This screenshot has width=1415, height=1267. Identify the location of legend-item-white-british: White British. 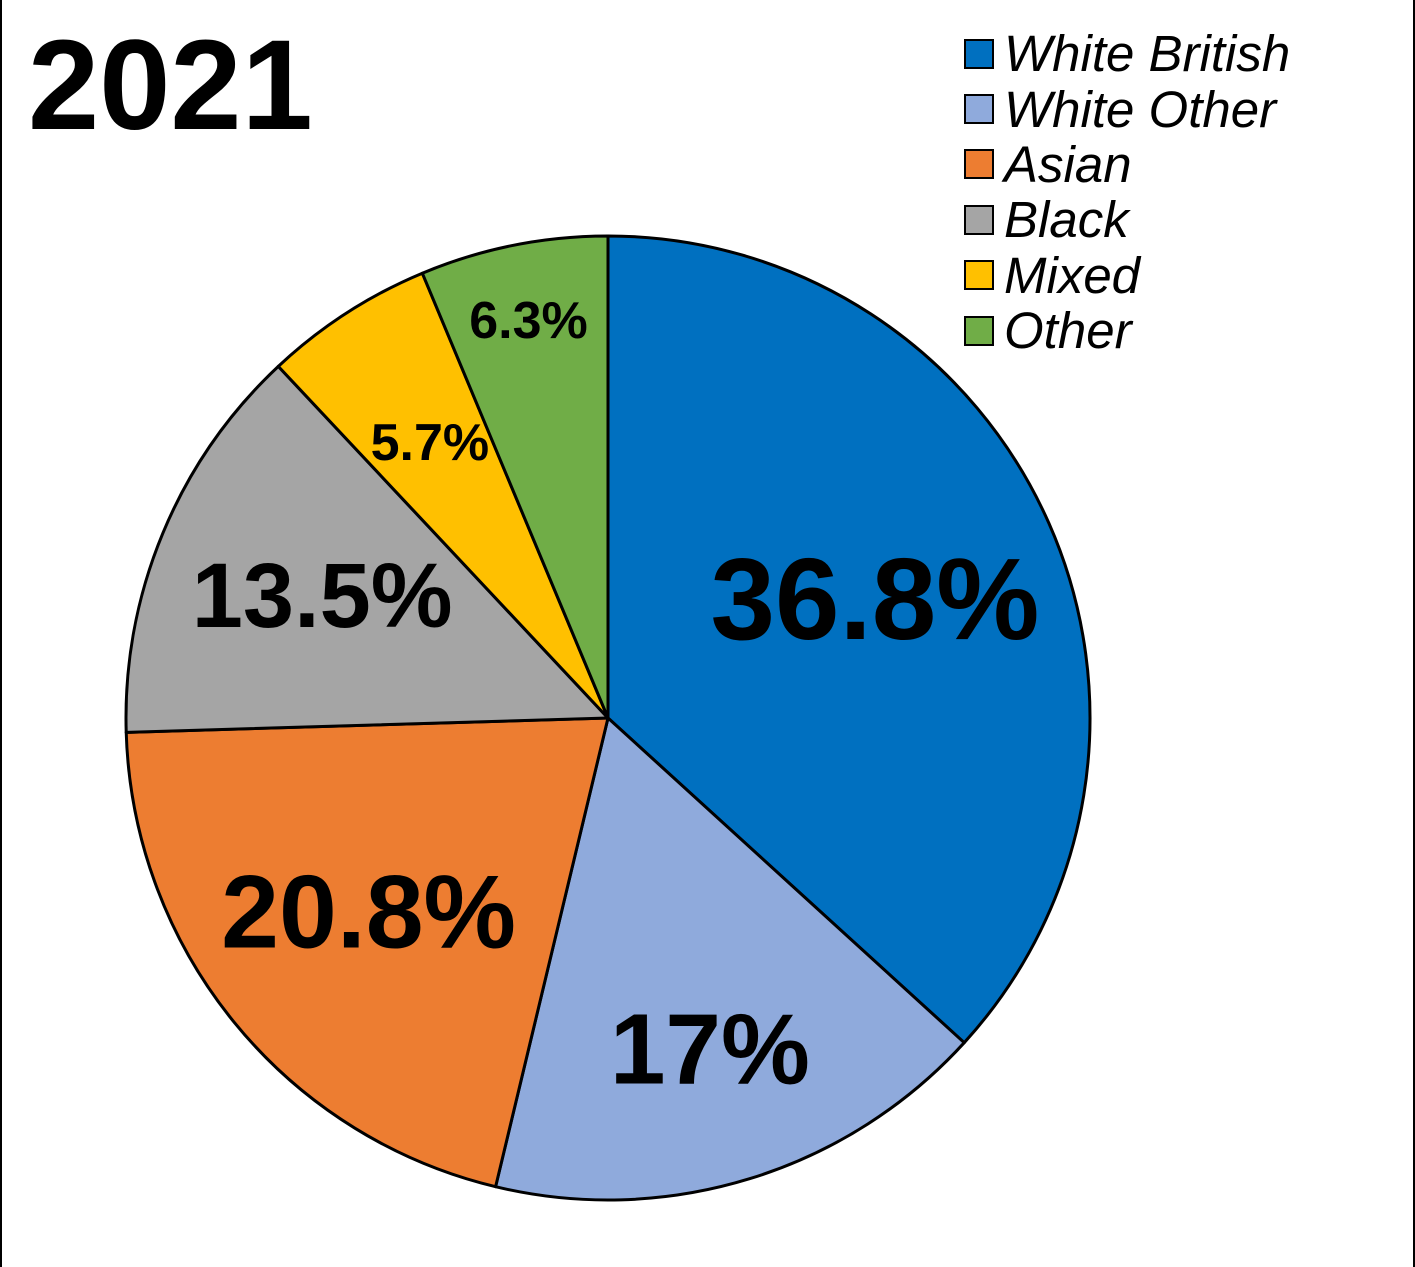
(1127, 54).